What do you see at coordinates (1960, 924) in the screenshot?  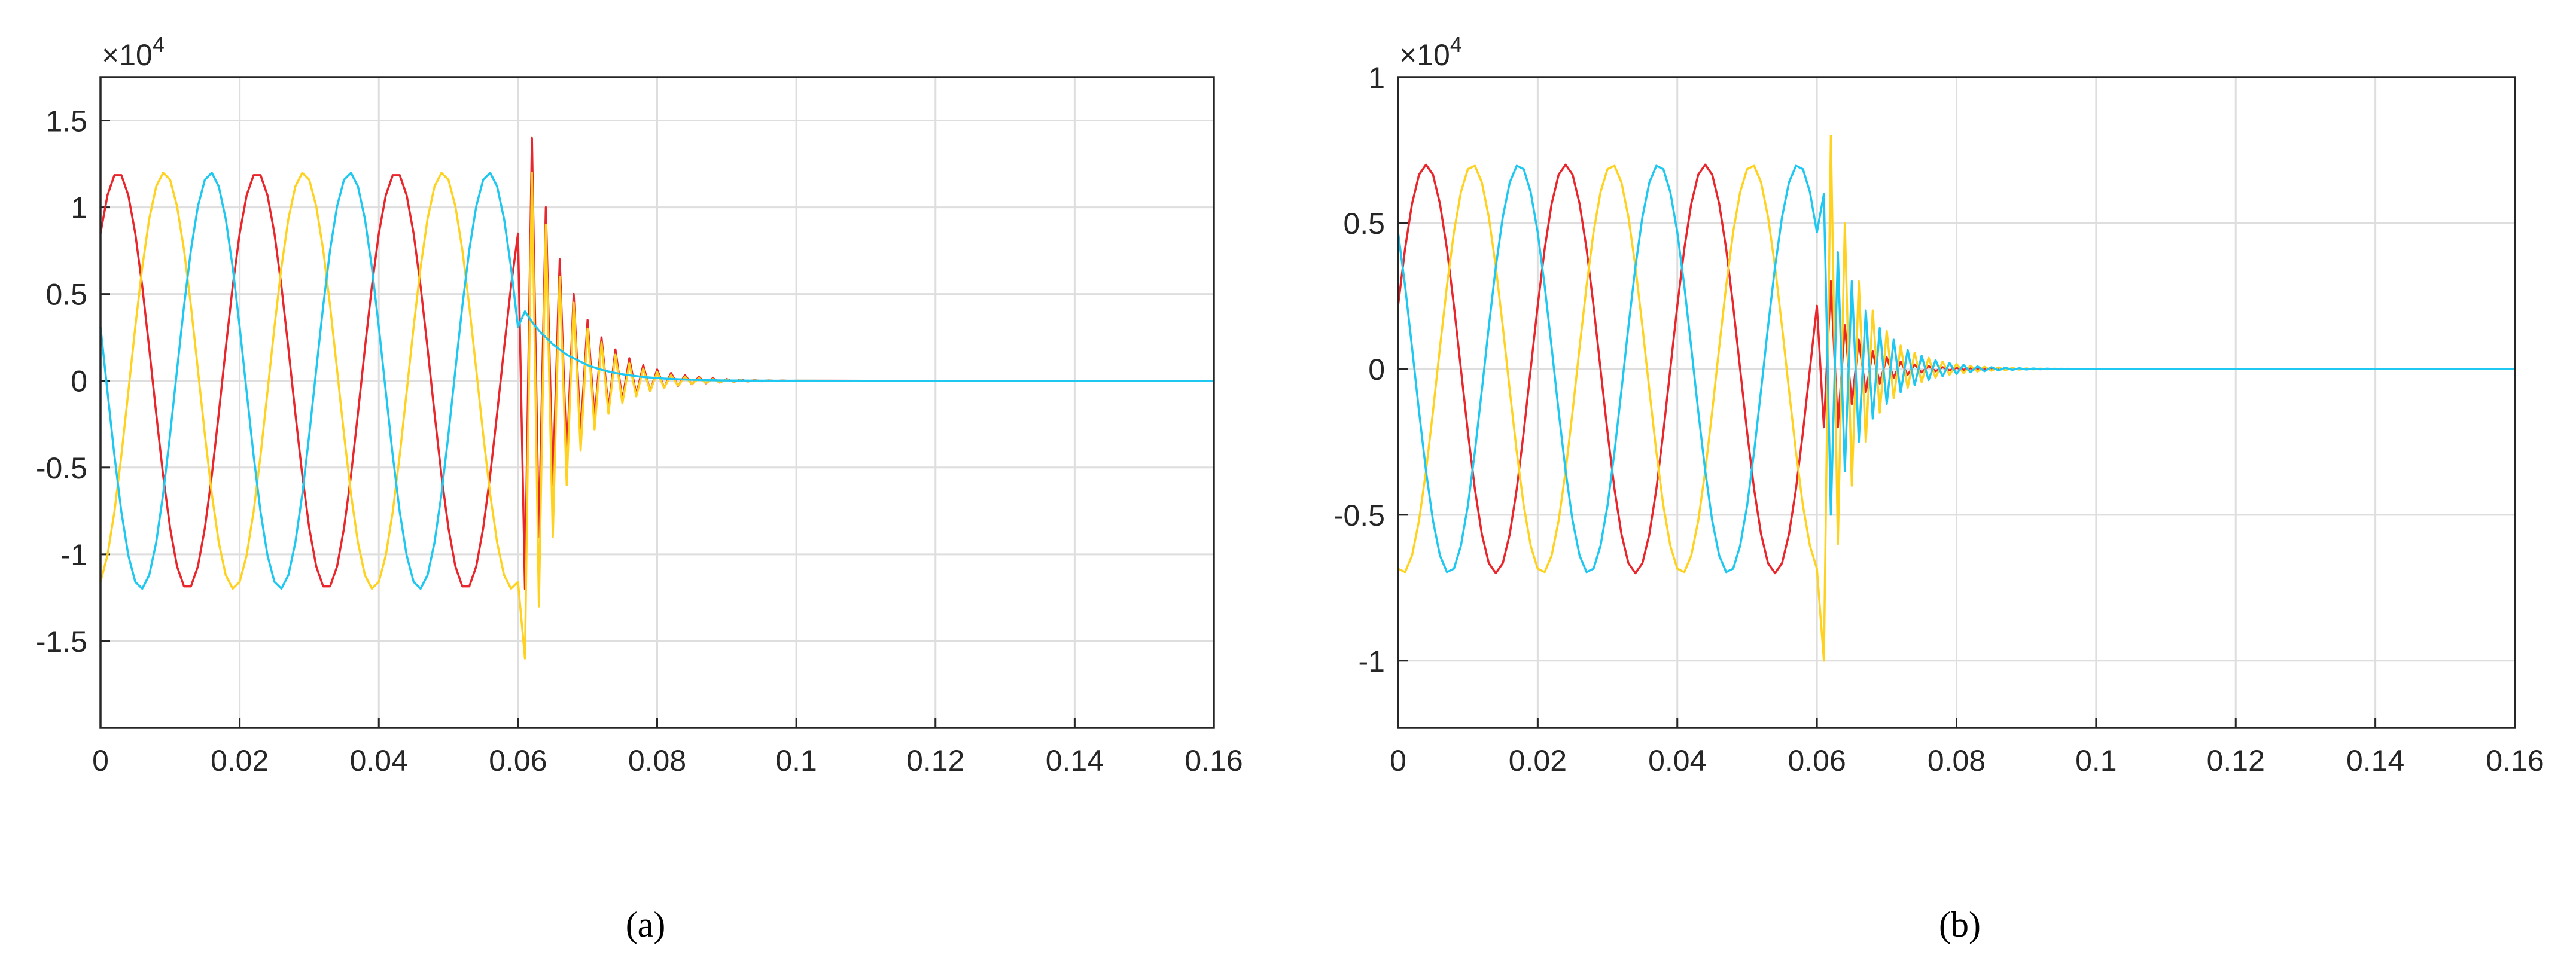 I see `caption: (b)` at bounding box center [1960, 924].